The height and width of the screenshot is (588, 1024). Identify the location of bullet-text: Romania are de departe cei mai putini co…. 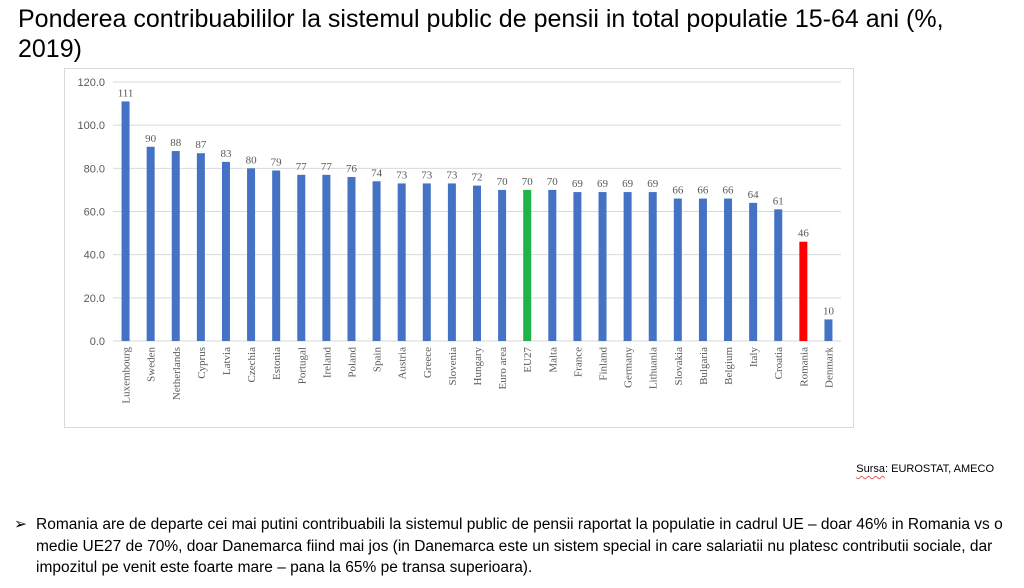
(519, 546).